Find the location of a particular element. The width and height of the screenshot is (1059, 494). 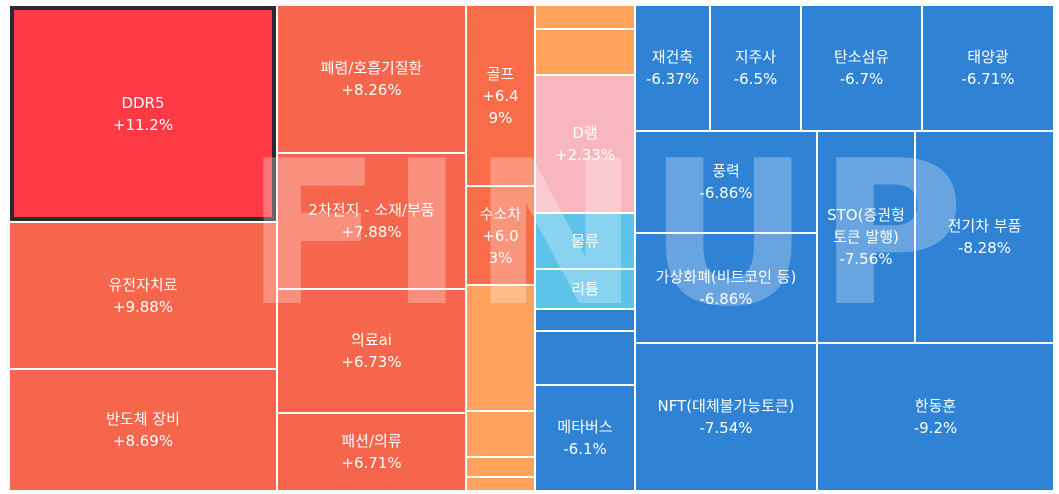

tile-풍력: 풍력 -6.86% is located at coordinates (726, 182).